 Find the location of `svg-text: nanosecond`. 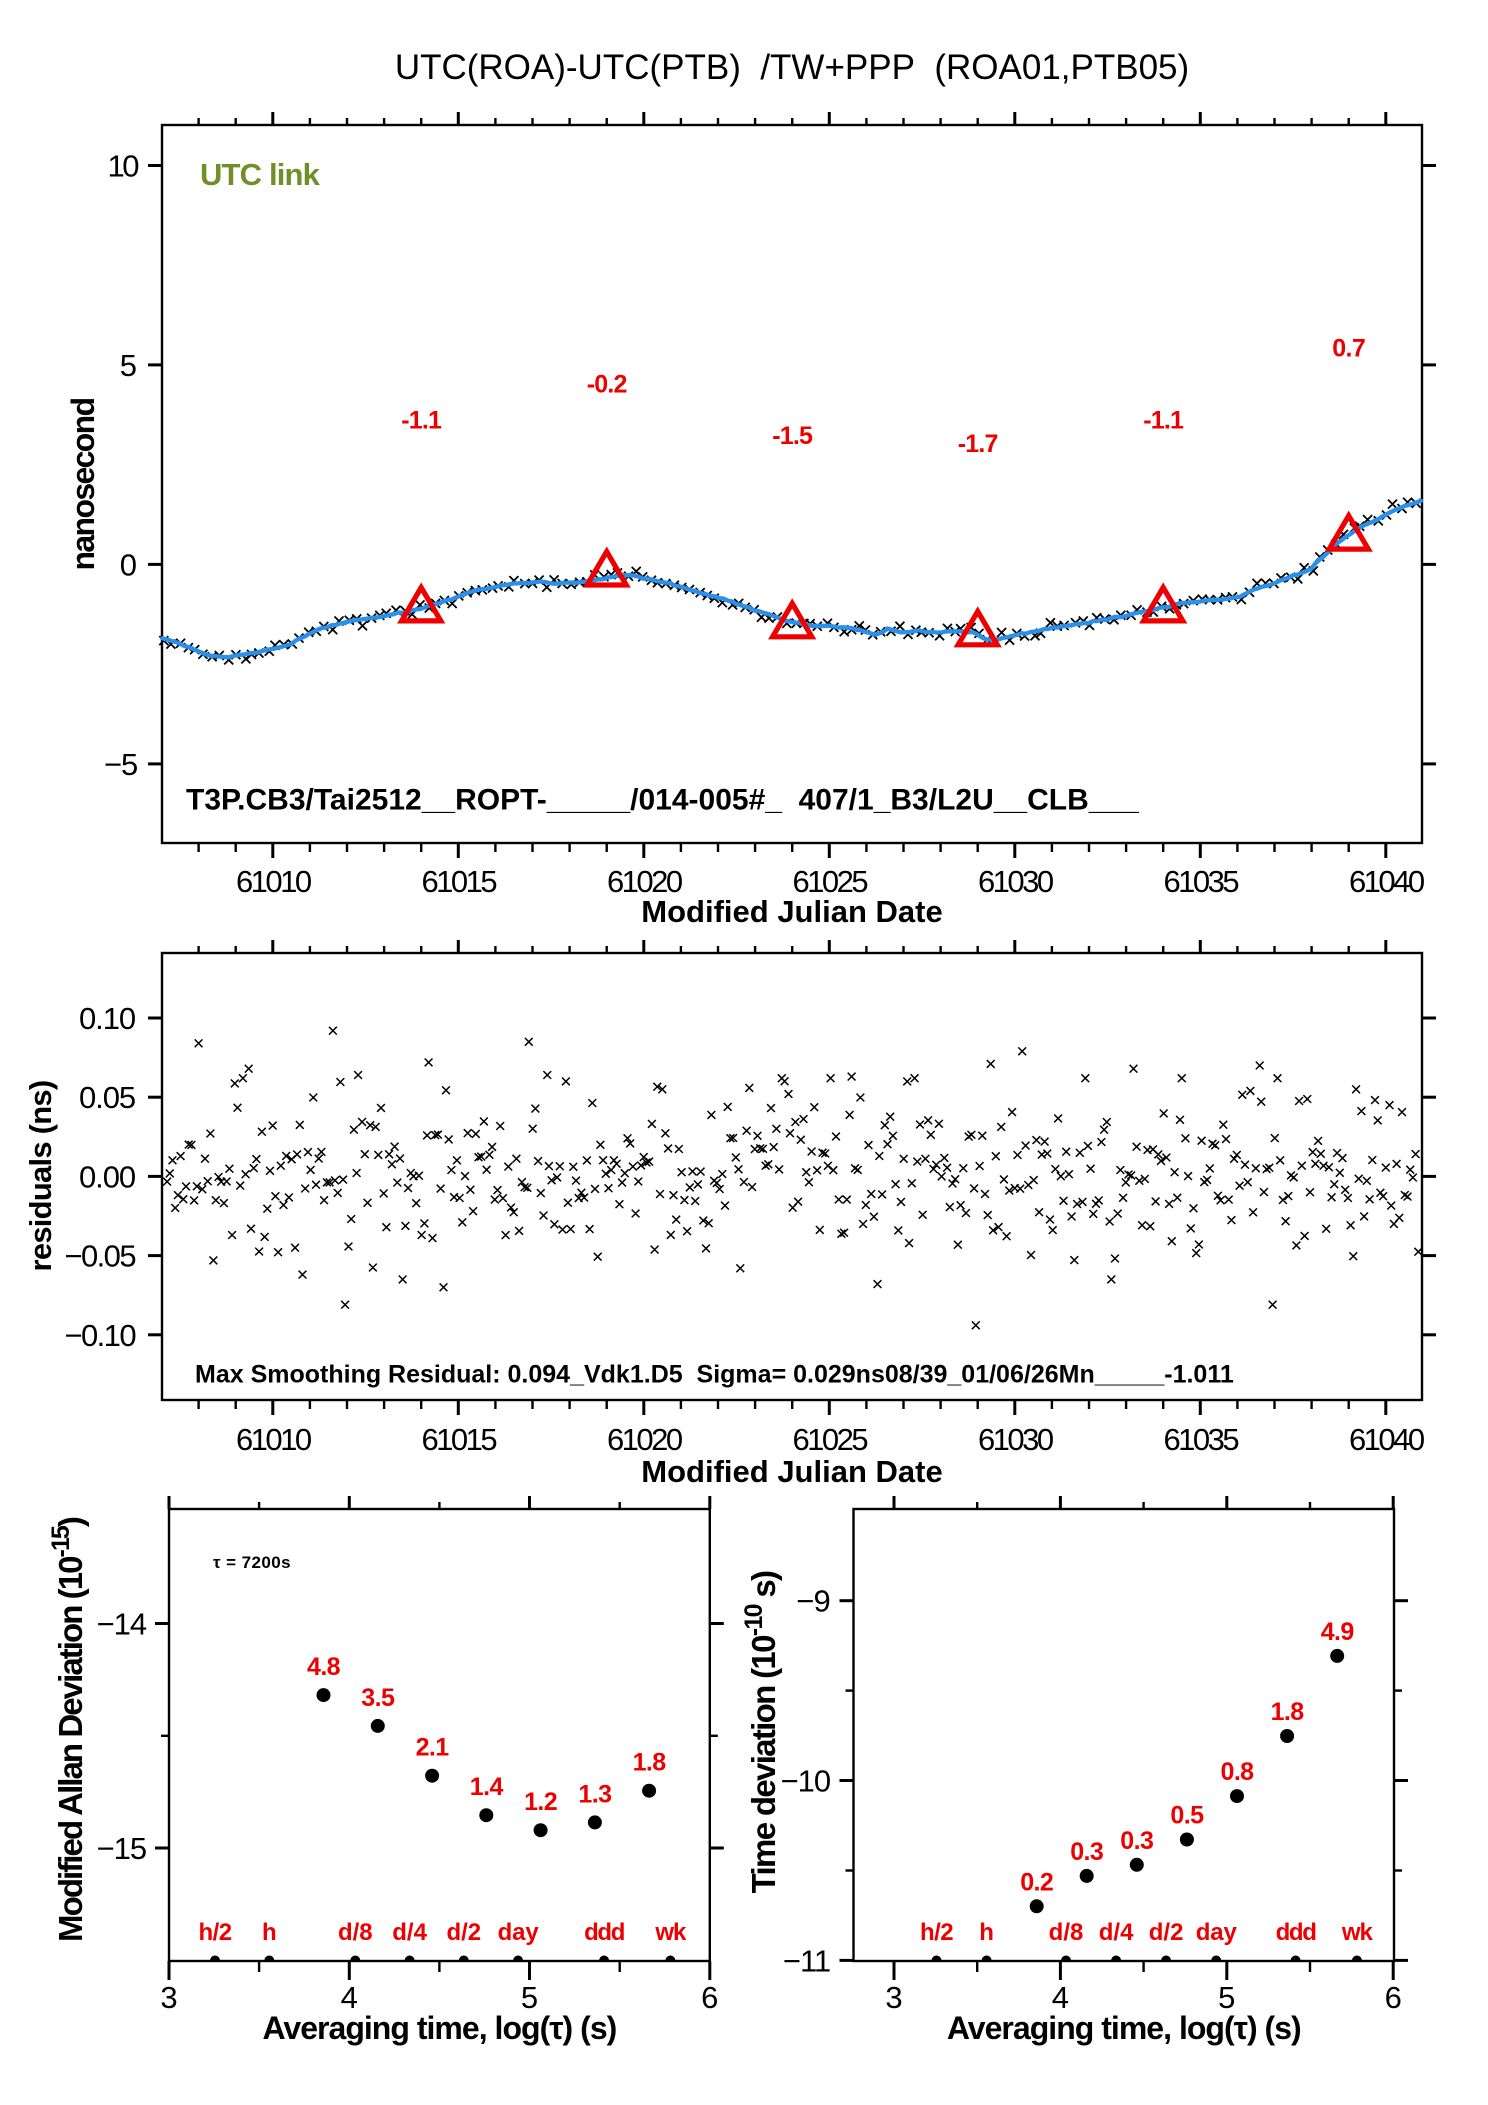

svg-text: nanosecond is located at coordinates (83, 484).